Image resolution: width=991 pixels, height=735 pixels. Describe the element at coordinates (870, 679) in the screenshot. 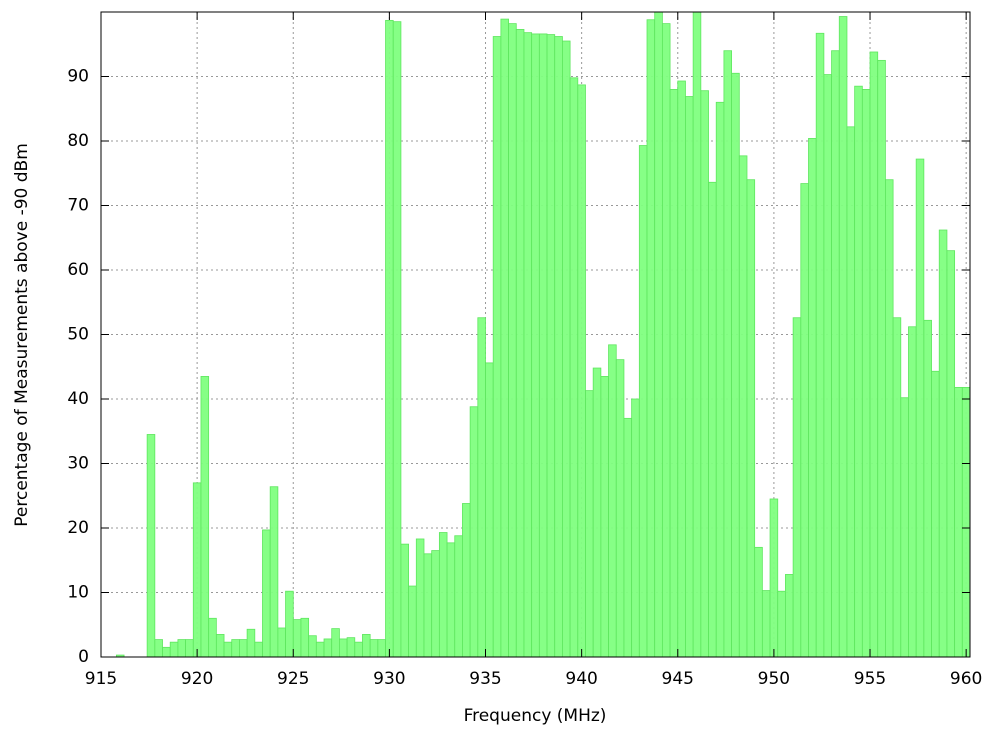

I see `x-tick-label: 955` at that location.